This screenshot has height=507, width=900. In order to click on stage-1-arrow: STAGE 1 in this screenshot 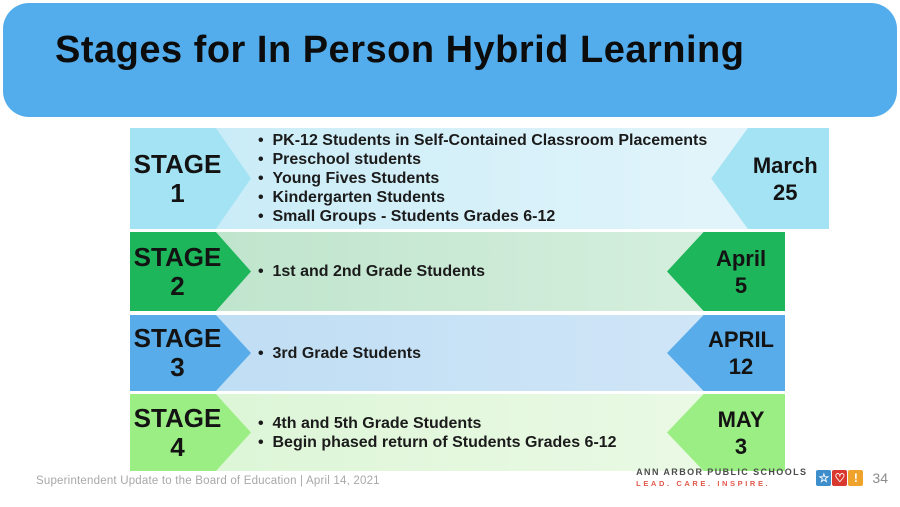, I will do `click(190, 178)`.